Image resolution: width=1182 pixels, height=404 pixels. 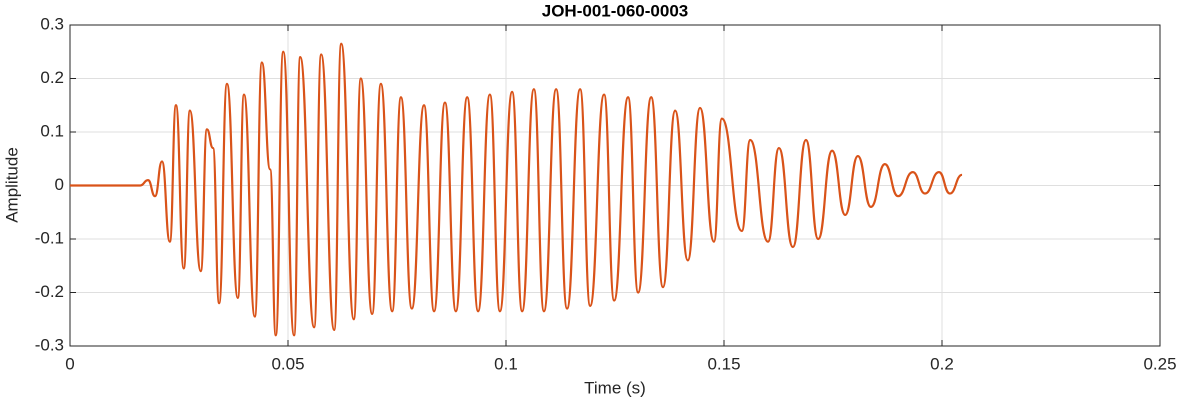 I want to click on y-axis-label: Amplitude, so click(x=11, y=185).